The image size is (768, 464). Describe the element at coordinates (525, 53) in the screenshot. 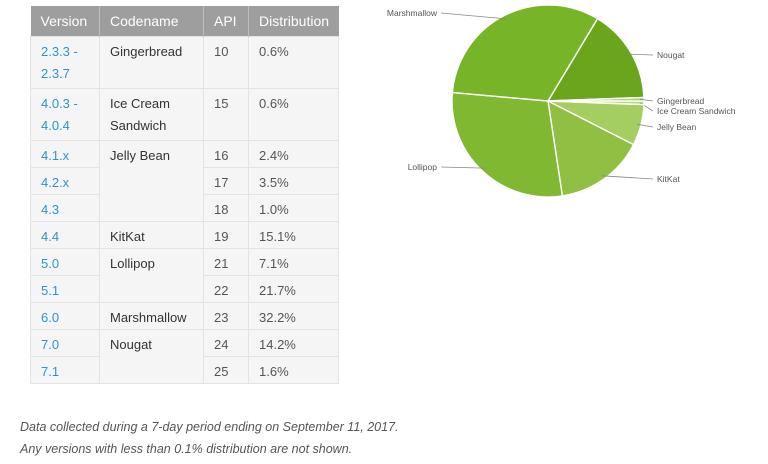

I see `pie-slice-marshmallow` at that location.